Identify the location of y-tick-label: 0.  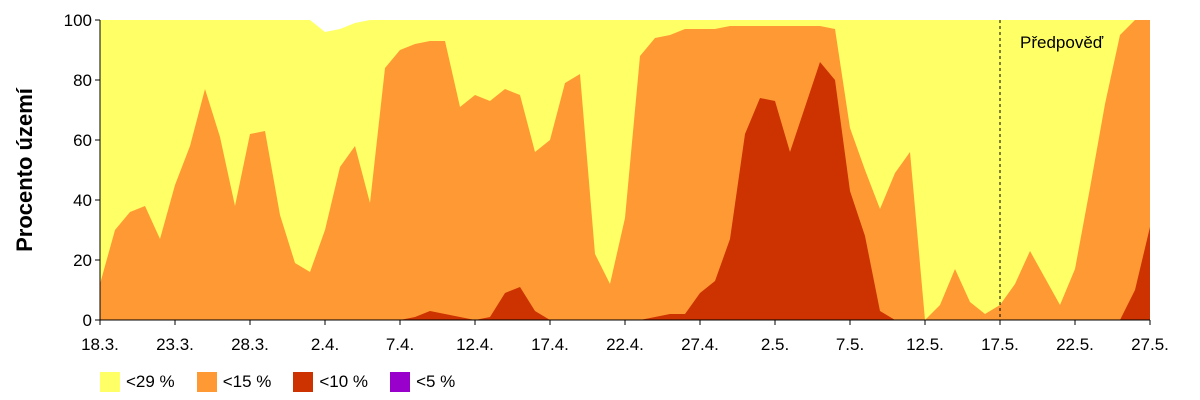
(87, 320).